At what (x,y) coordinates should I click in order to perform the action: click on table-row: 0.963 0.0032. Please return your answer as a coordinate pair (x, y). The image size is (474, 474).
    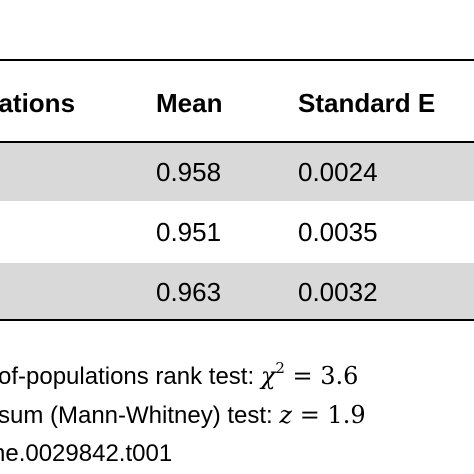
    Looking at the image, I should click on (237, 292).